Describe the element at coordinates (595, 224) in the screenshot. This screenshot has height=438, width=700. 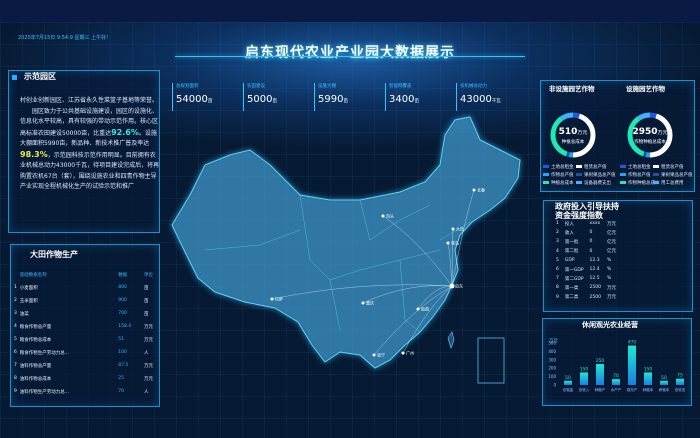
I see `row-value: xxxx` at that location.